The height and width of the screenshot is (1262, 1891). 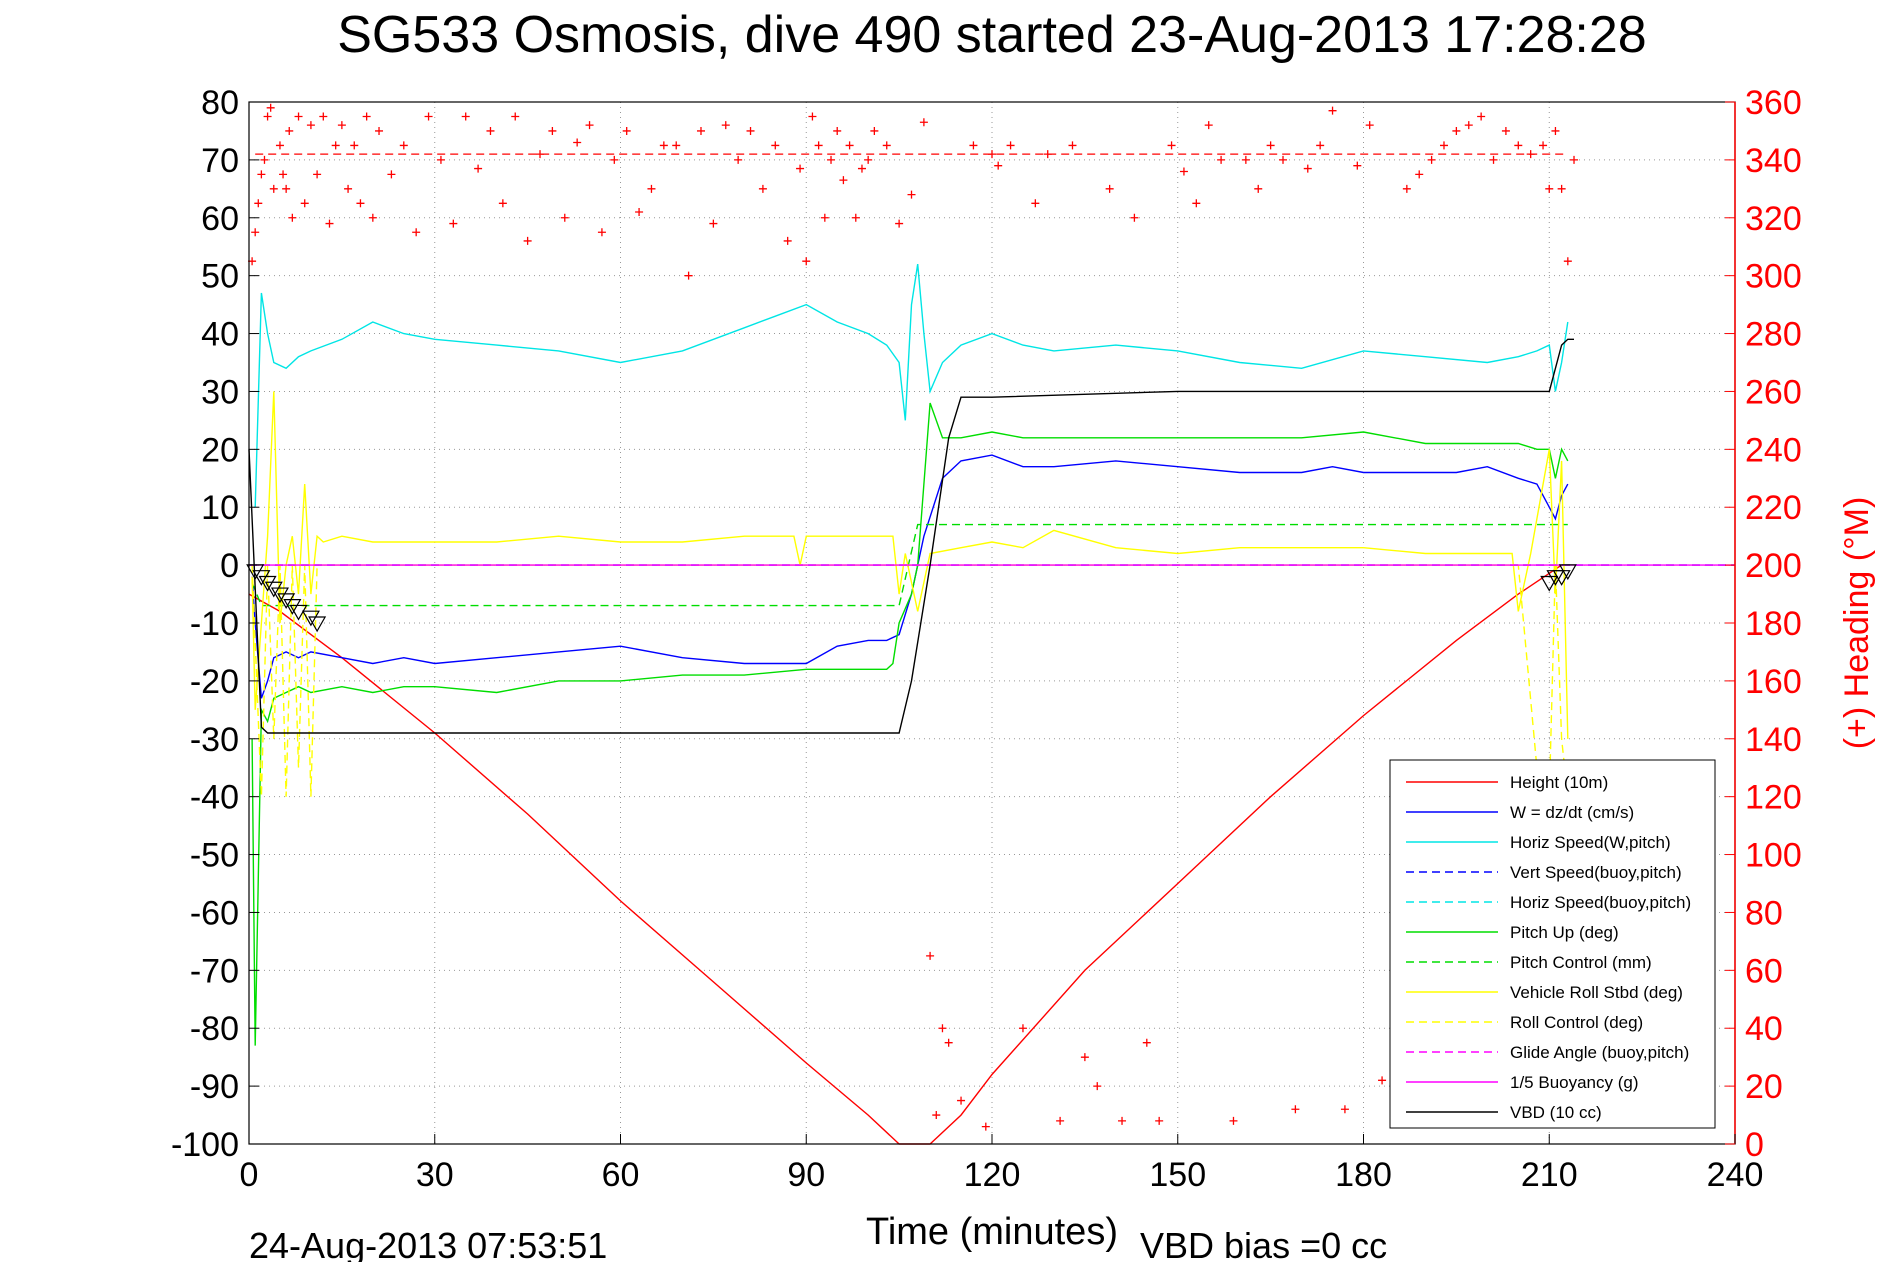 What do you see at coordinates (1764, 913) in the screenshot?
I see `y2-tick-label: 80` at bounding box center [1764, 913].